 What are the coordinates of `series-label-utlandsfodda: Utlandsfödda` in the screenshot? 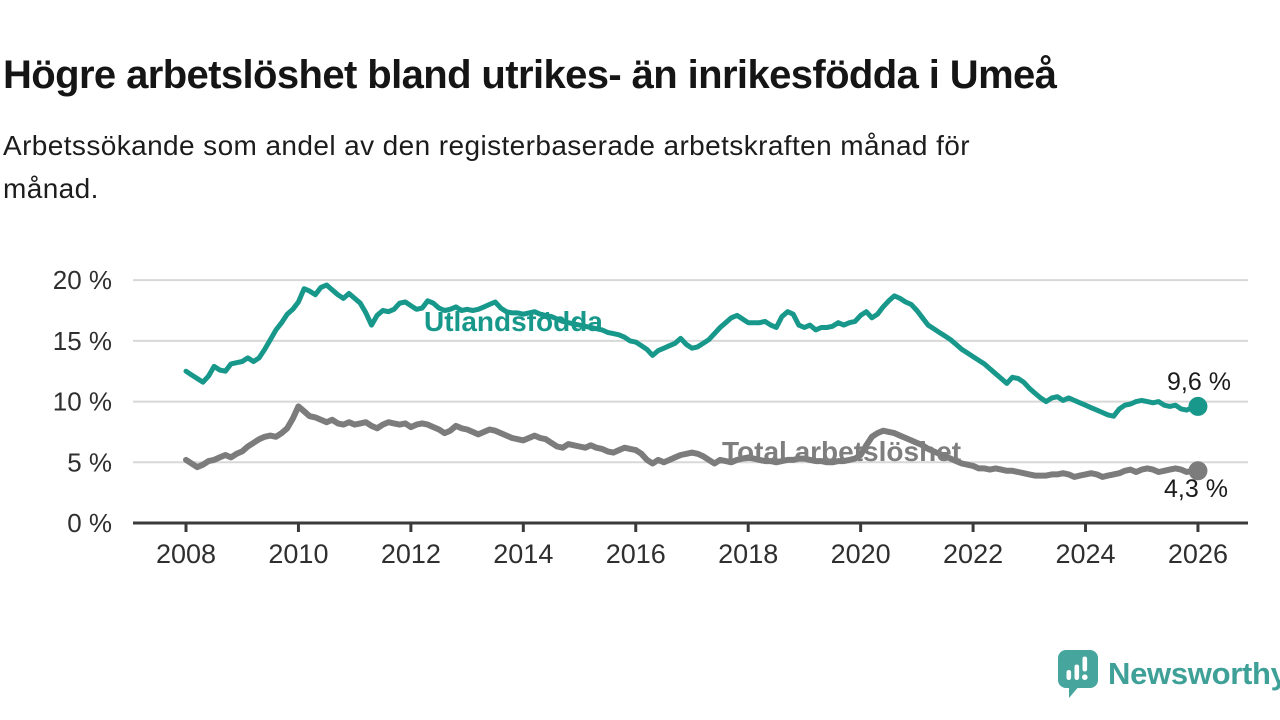 It's located at (513, 321).